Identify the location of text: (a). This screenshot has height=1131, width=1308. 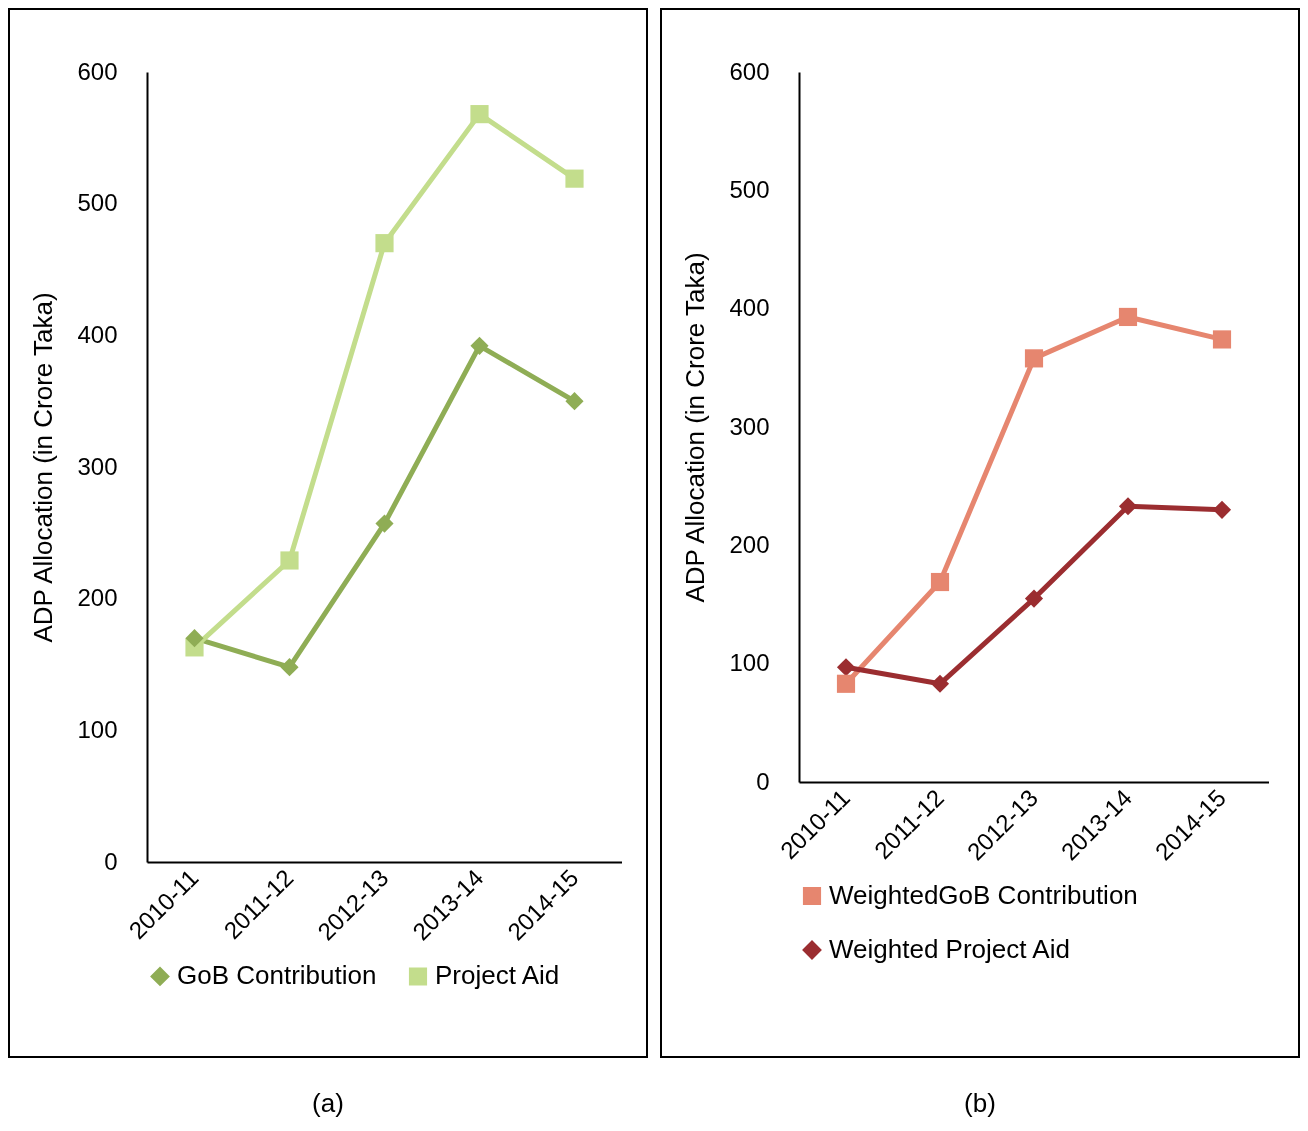
(328, 1103).